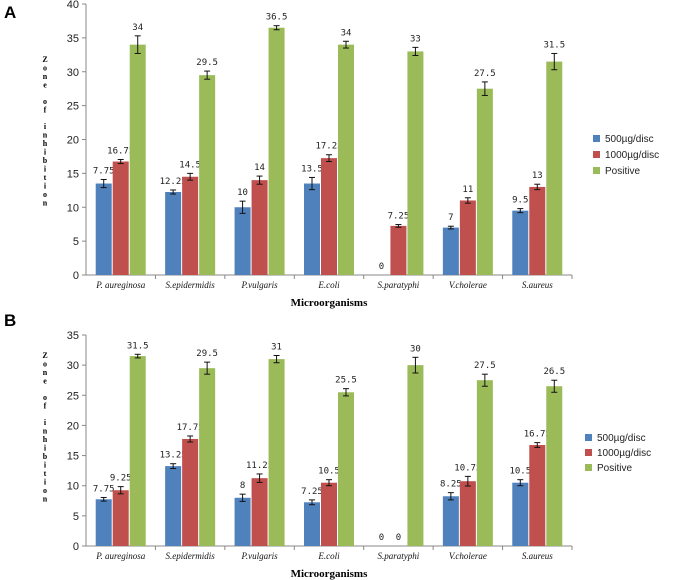 The image size is (678, 580). Describe the element at coordinates (276, 347) in the screenshot. I see `data-label: 31` at that location.